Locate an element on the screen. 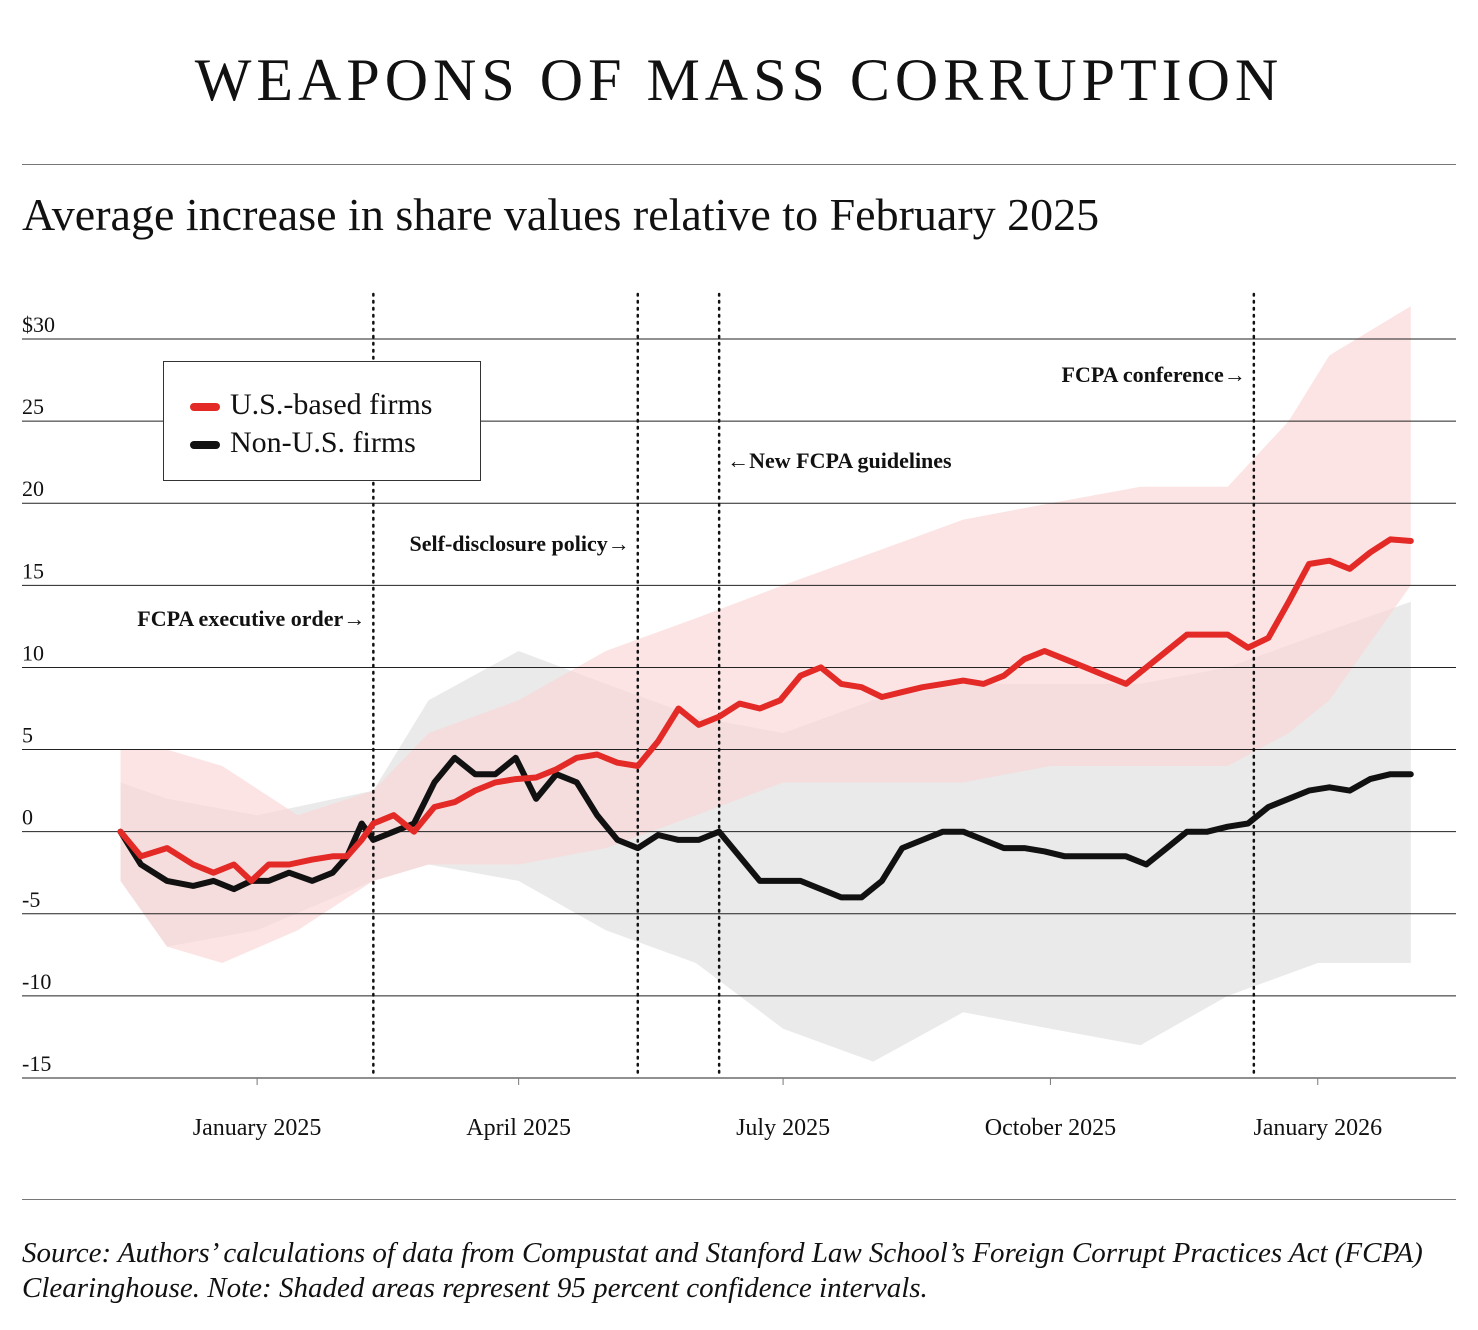 Image resolution: width=1478 pixels, height=1330 pixels. y-tick-label: 25 is located at coordinates (33, 406).